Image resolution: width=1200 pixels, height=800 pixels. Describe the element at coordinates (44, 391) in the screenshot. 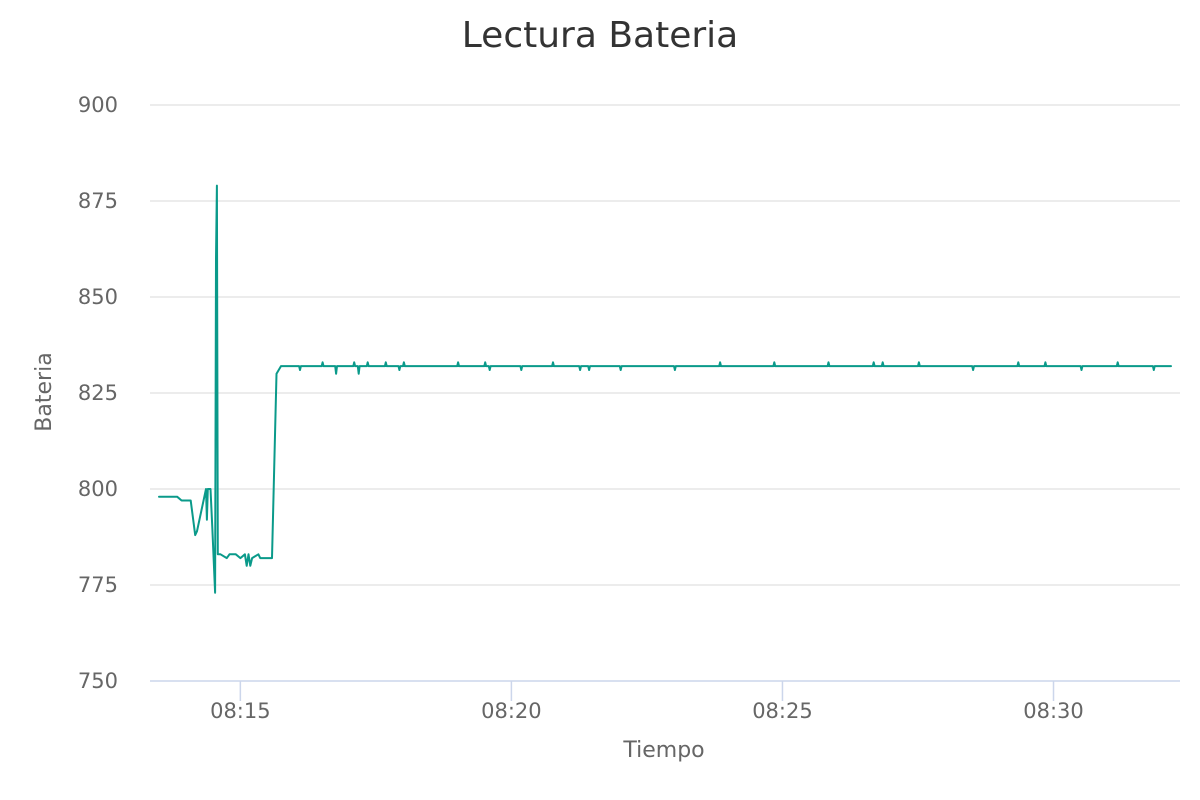

I see `y-axis-title: Bateria` at that location.